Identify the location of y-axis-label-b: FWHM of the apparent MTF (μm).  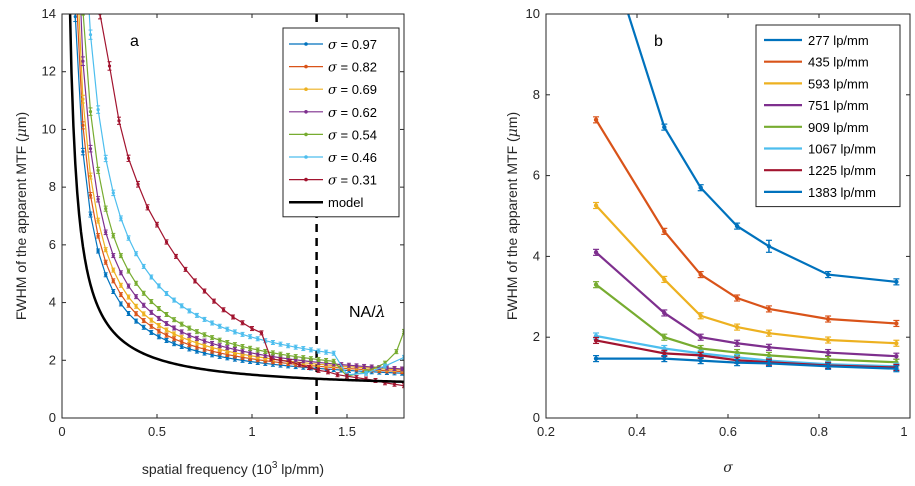
(512, 216).